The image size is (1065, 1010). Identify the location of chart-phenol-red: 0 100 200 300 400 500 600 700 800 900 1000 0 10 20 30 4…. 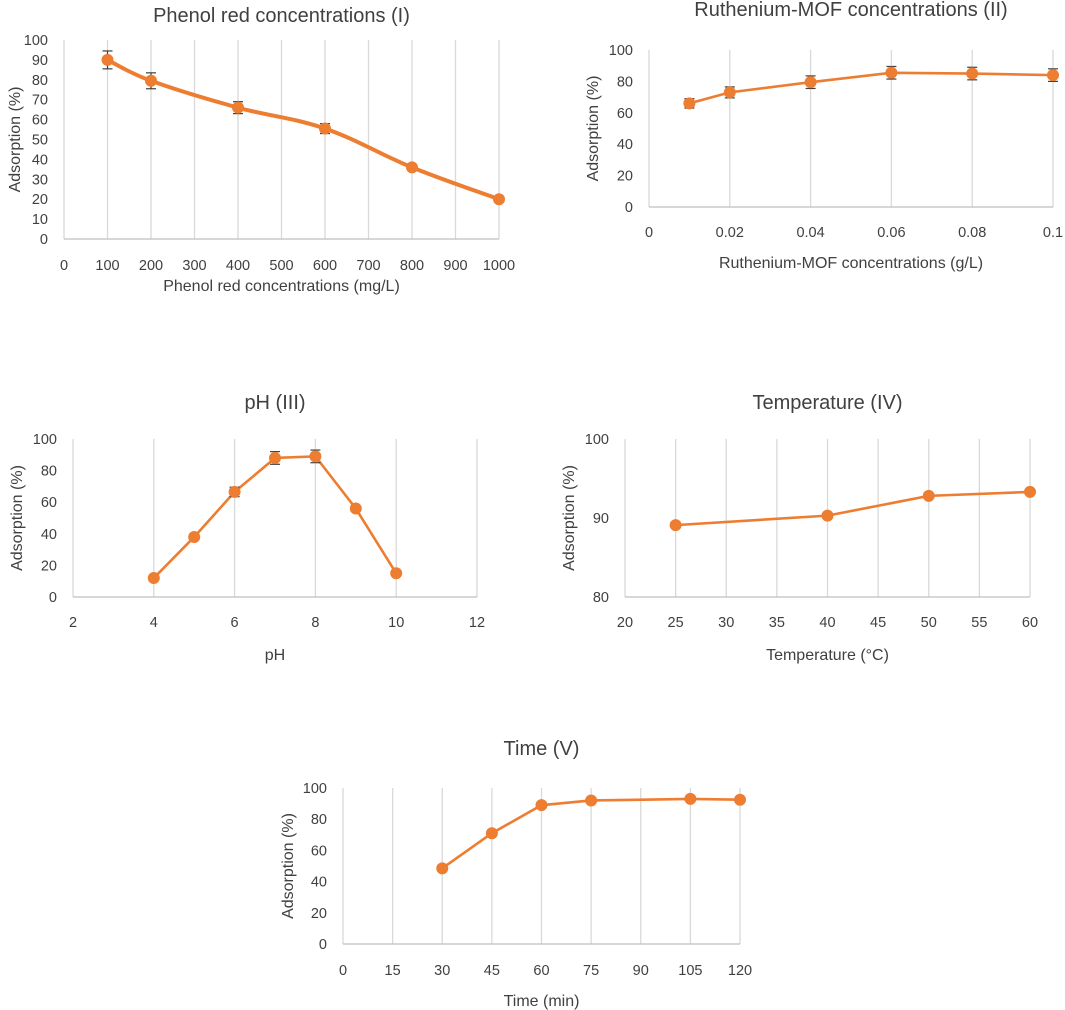
(261, 150).